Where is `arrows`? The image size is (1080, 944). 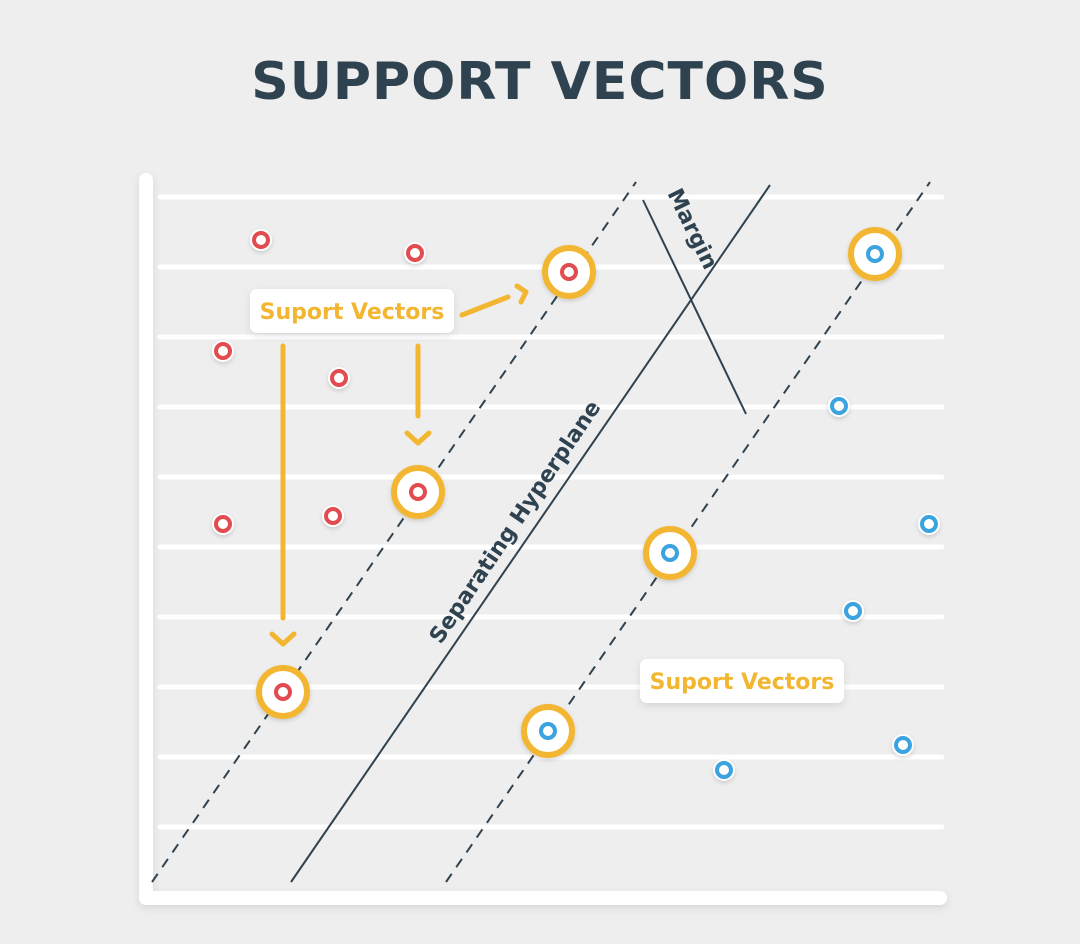 arrows is located at coordinates (399, 465).